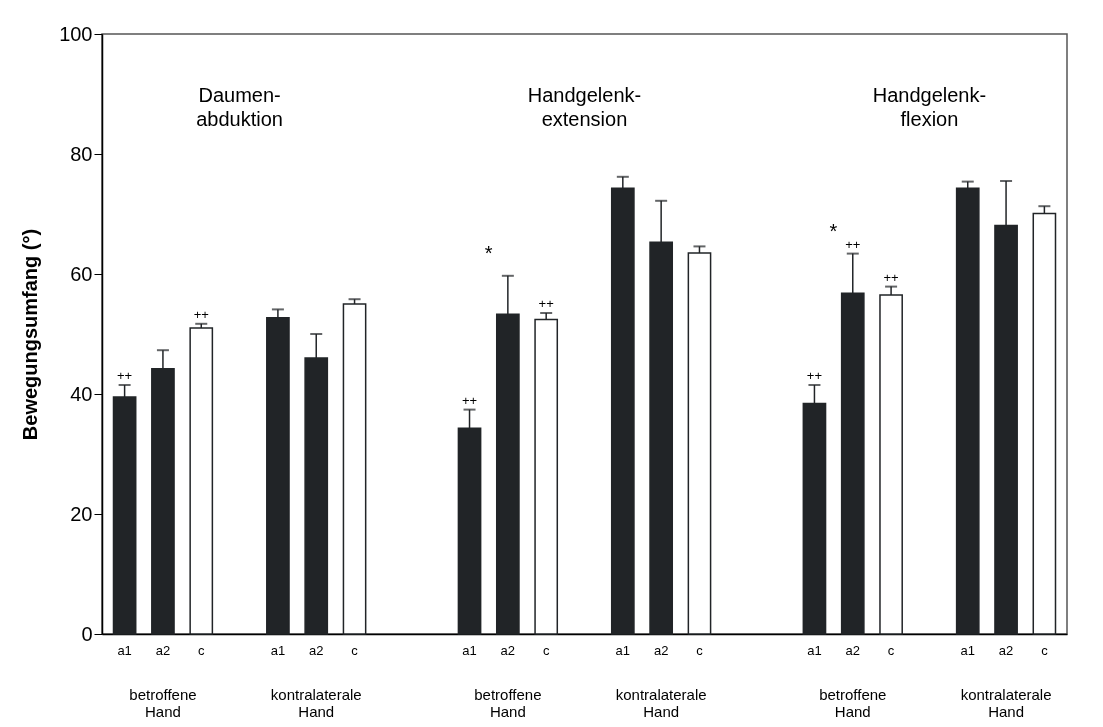 The image size is (1103, 727). Describe the element at coordinates (584, 107) in the screenshot. I see `annotation: Handgelenk- extension` at that location.